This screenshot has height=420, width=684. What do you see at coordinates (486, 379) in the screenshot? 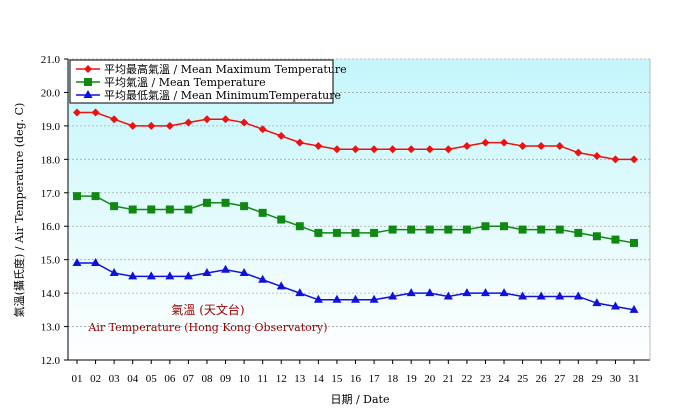
I see `x-tick-label: 23` at bounding box center [486, 379].